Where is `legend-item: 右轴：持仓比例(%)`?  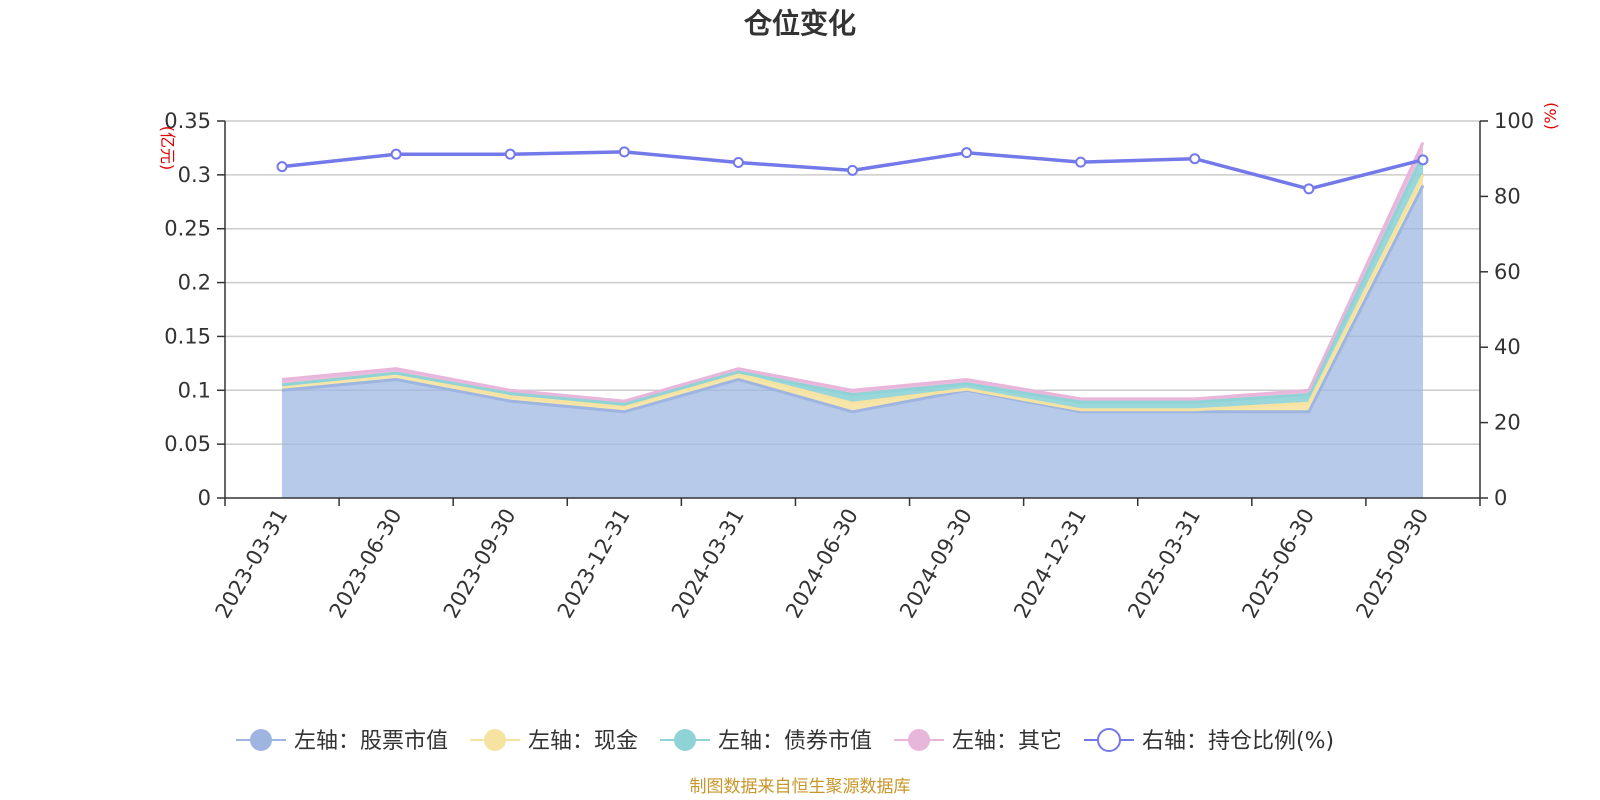
legend-item: 右轴：持仓比例(%) is located at coordinates (1209, 741).